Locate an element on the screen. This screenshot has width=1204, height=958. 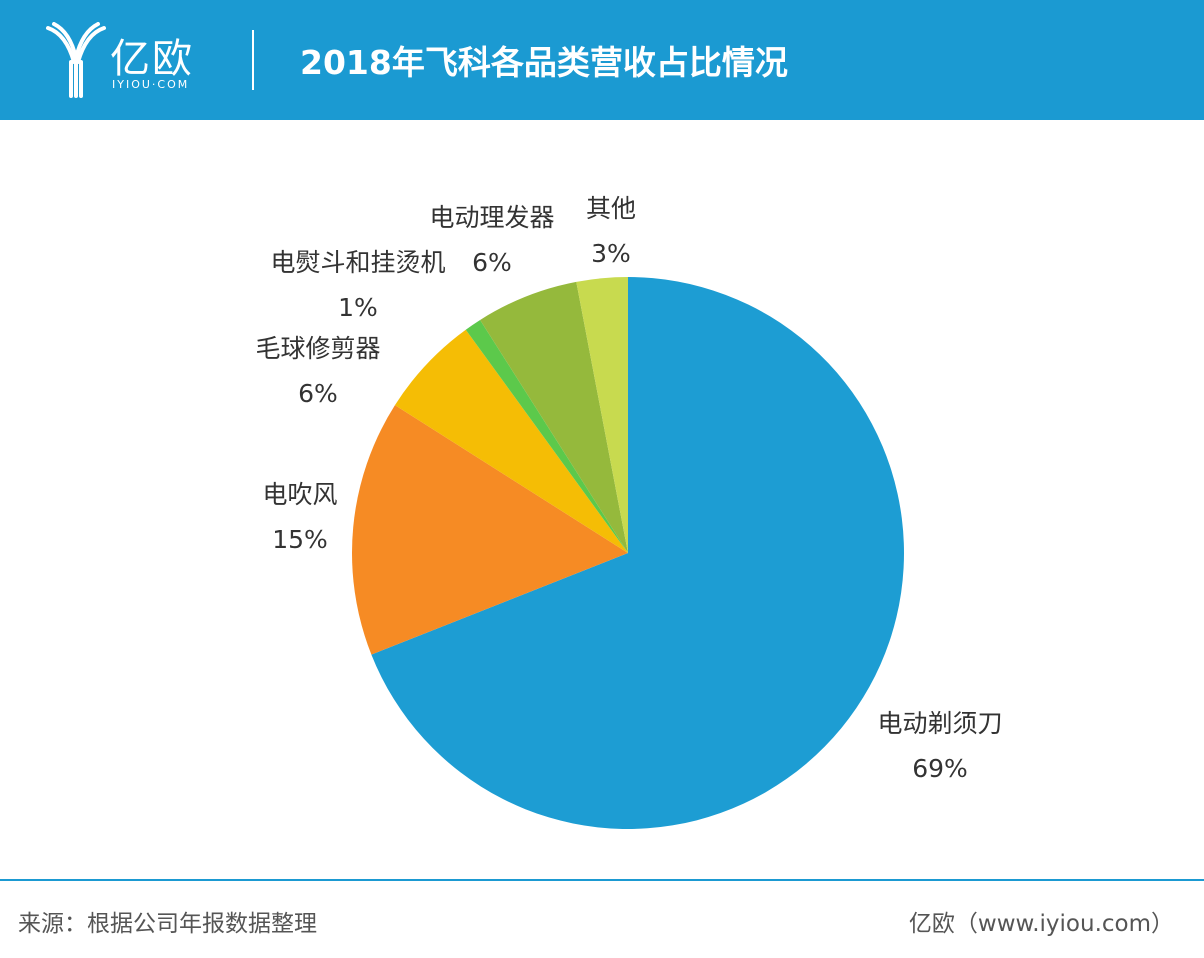
slice-value-label: 3% is located at coordinates (611, 253).